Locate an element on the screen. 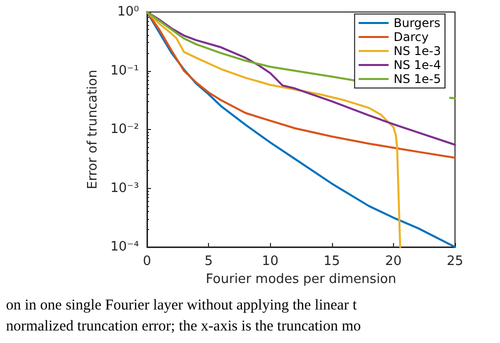 This screenshot has height=343, width=500. y-axis-title: Error of truncation is located at coordinates (92, 130).